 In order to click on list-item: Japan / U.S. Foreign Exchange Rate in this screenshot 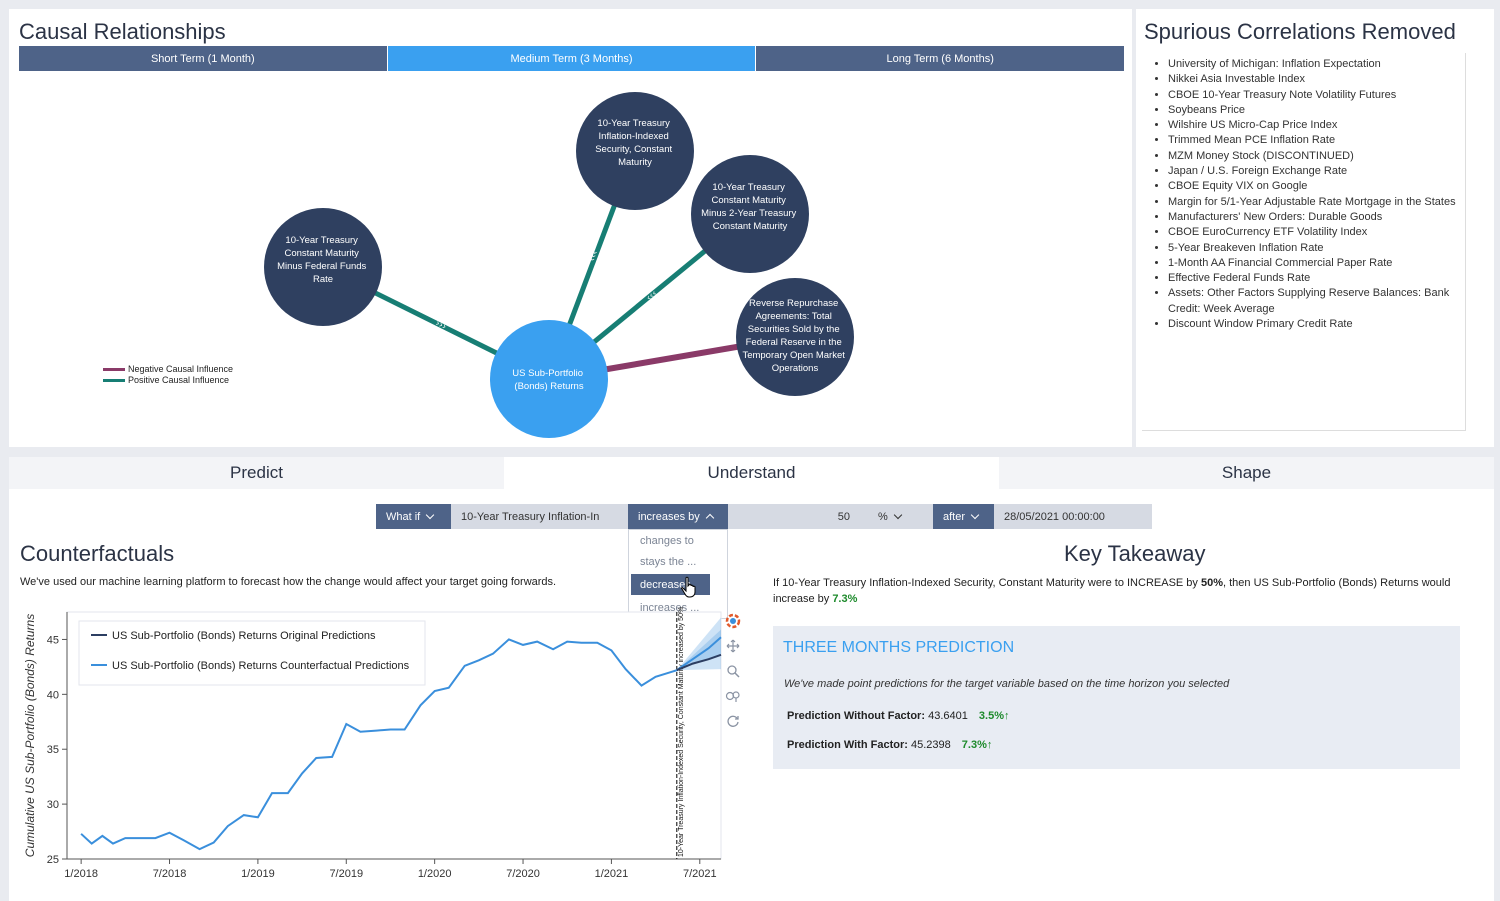, I will do `click(1318, 171)`.